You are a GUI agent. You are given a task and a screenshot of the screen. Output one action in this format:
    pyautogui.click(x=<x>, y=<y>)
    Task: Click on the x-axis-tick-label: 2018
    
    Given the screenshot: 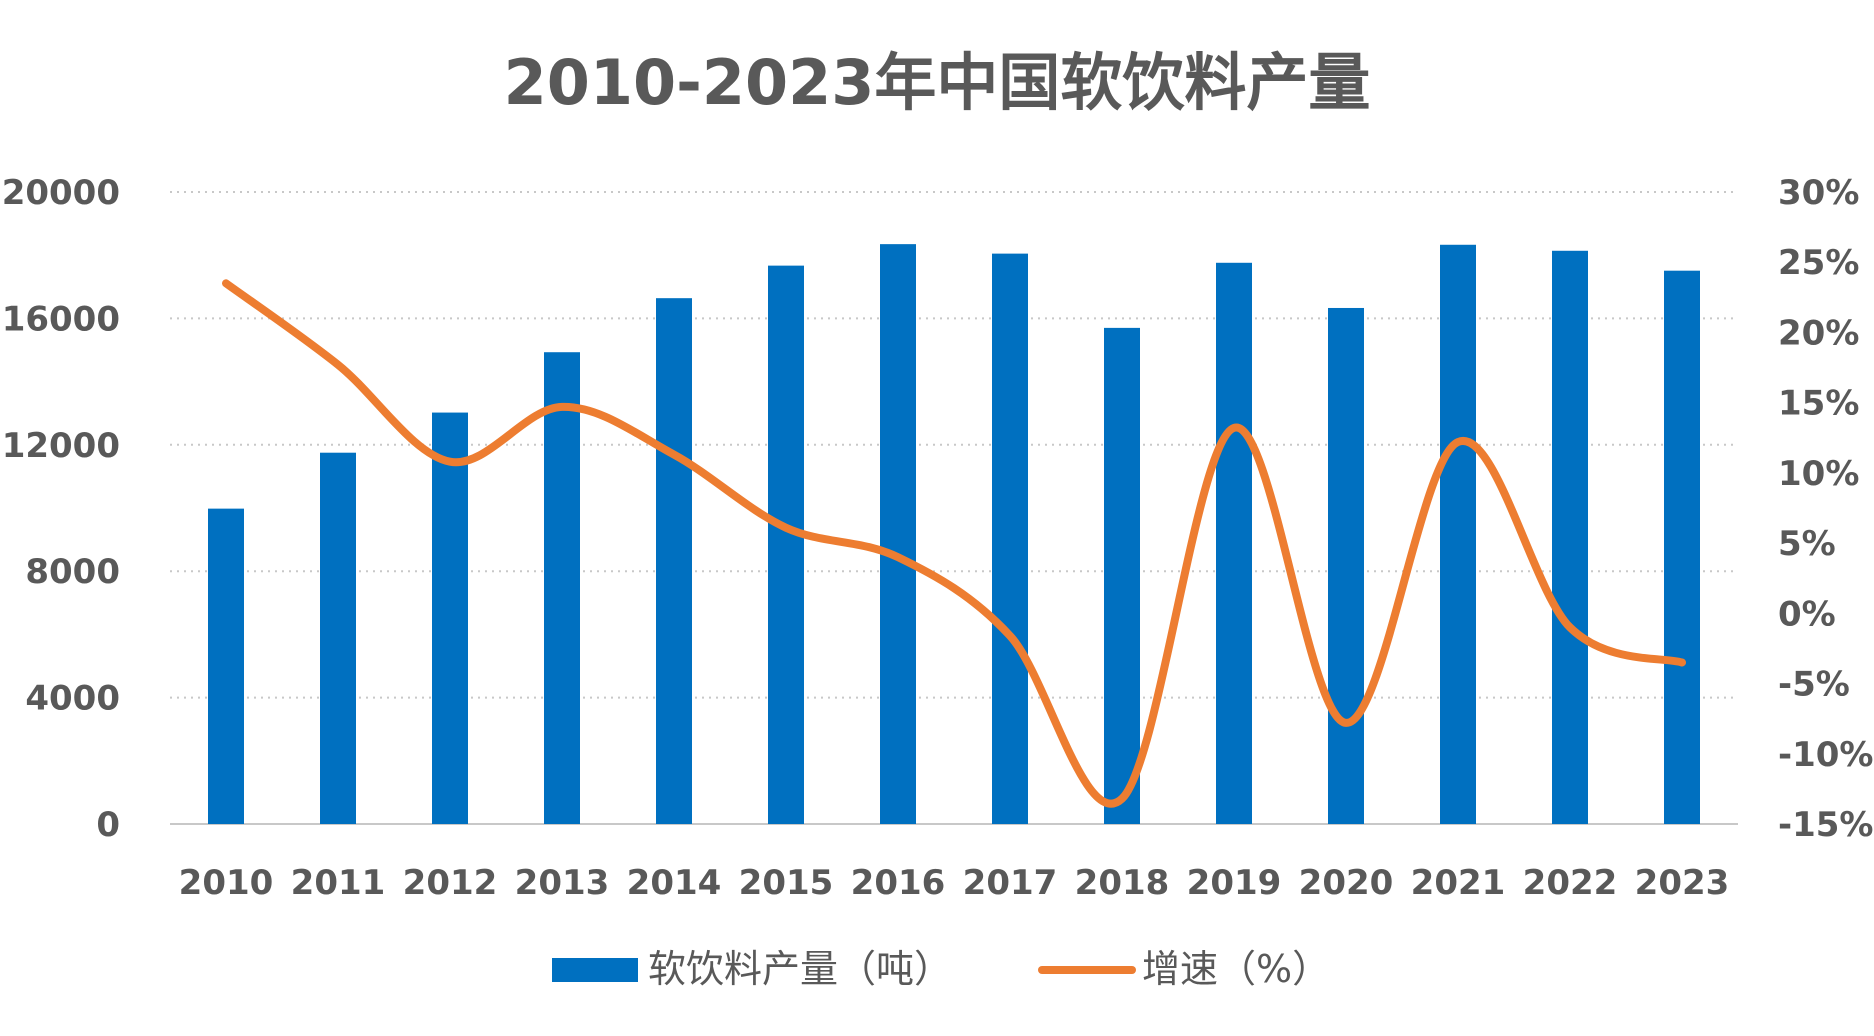 What is the action you would take?
    pyautogui.click(x=1122, y=883)
    